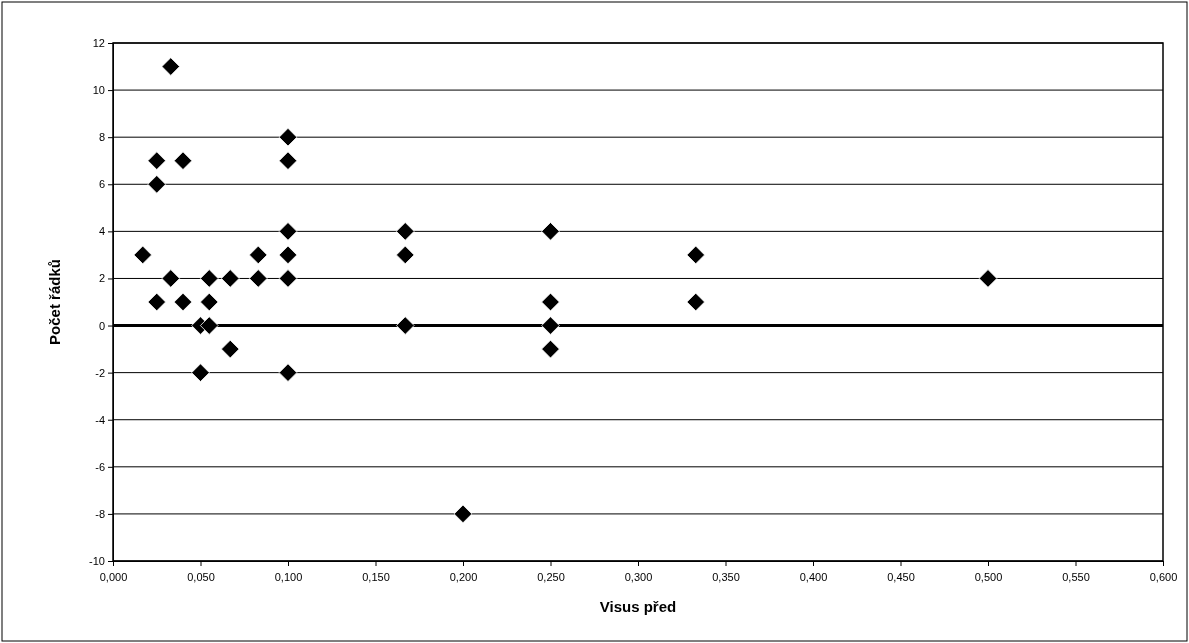 Image resolution: width=1189 pixels, height=643 pixels. I want to click on y-tick-label: 2, so click(101, 278).